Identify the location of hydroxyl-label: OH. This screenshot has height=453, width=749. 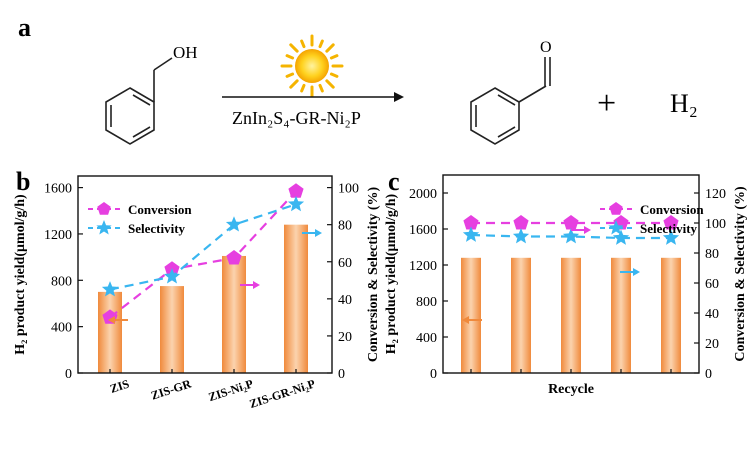
(185, 52).